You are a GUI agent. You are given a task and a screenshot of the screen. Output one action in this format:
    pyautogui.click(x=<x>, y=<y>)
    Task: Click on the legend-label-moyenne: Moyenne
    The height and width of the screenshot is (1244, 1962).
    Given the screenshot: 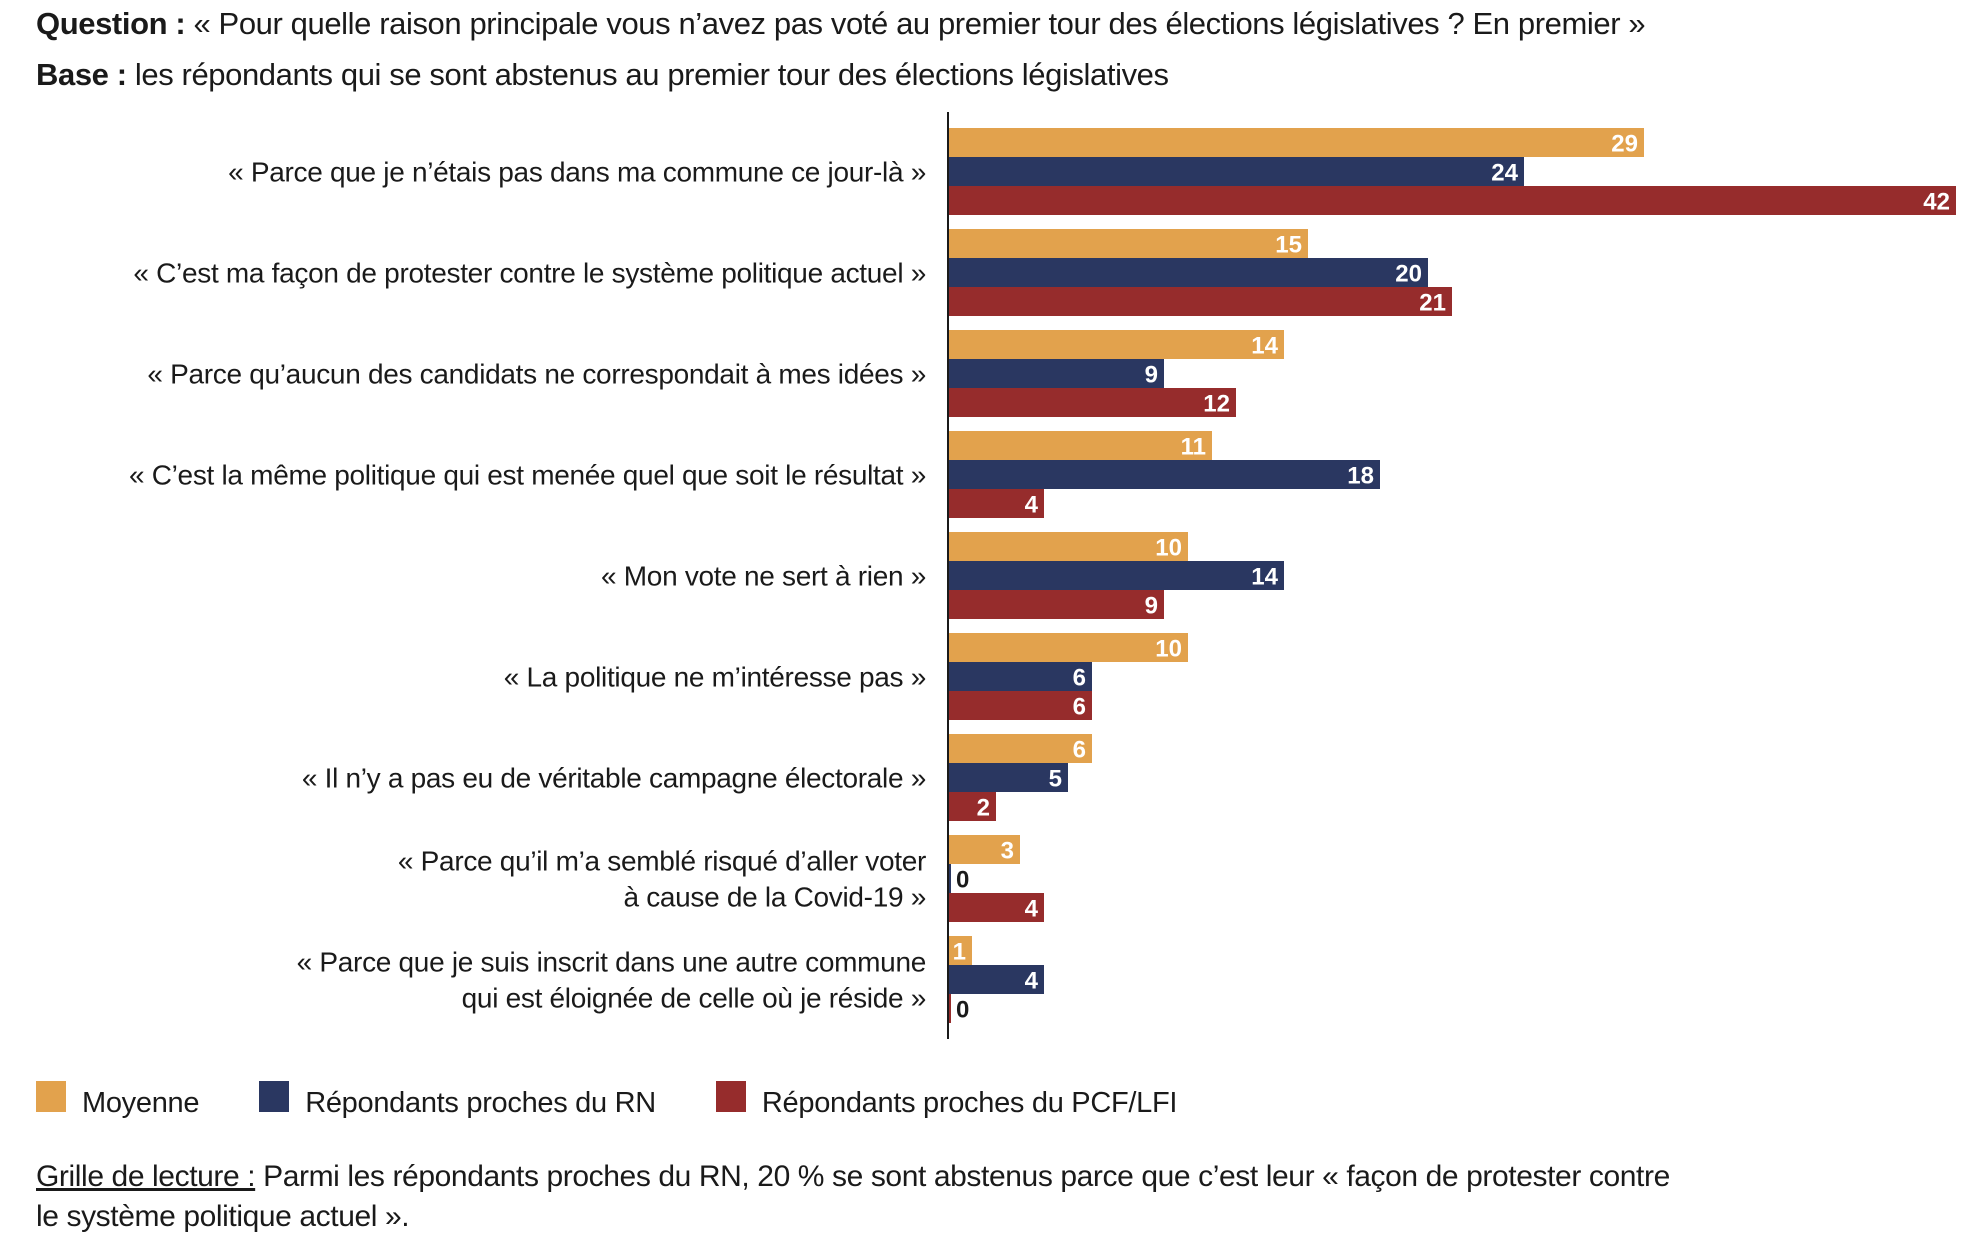 What is the action you would take?
    pyautogui.click(x=141, y=1103)
    